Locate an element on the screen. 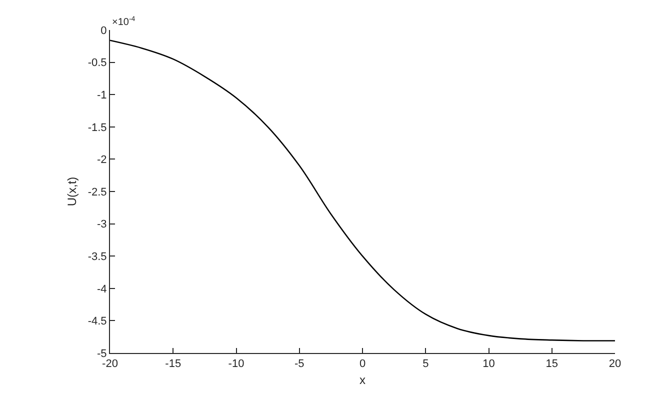 The image size is (661, 398). y-tick-label: -1 is located at coordinates (102, 95).